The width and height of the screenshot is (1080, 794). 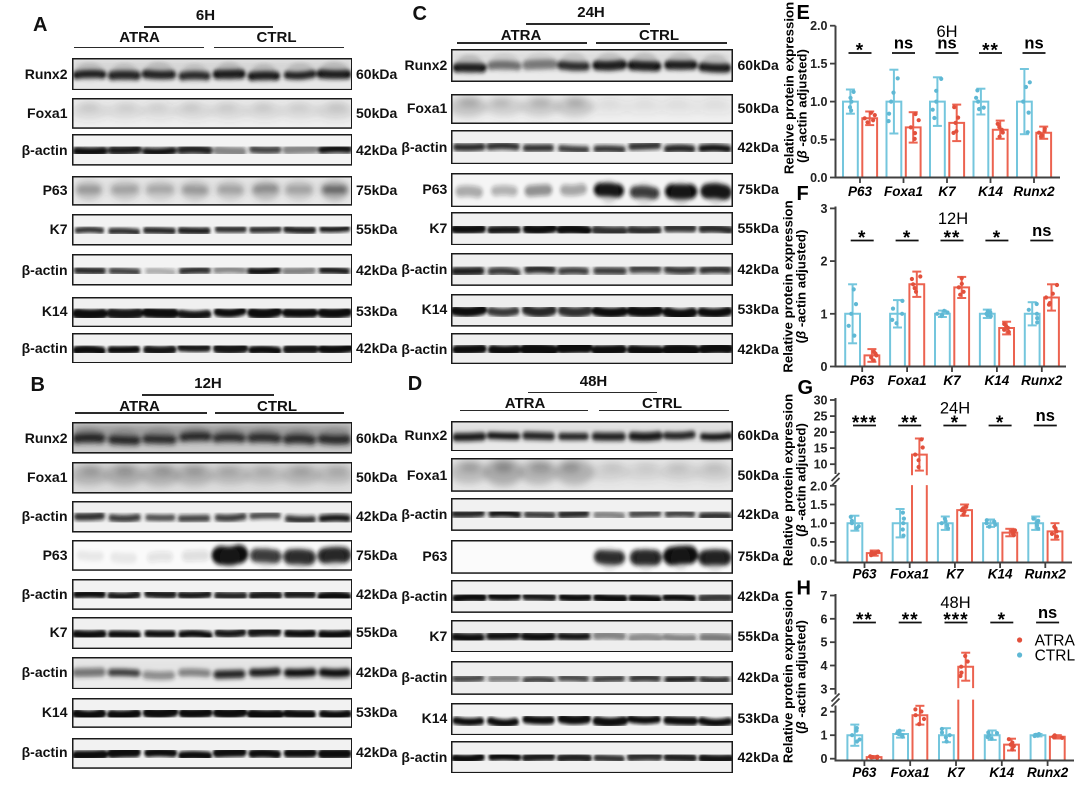 I want to click on svg-text: 24H, so click(x=955, y=409).